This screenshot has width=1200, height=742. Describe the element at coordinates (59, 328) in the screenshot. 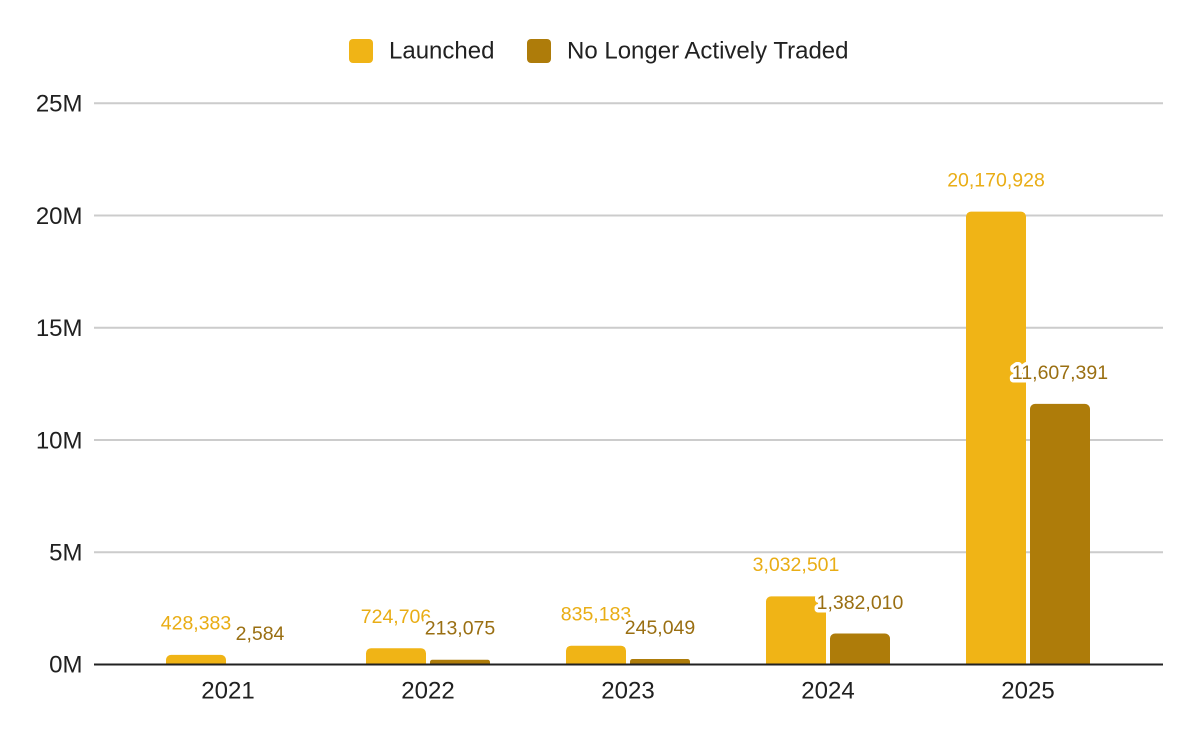

I see `svg-text: 15M` at that location.